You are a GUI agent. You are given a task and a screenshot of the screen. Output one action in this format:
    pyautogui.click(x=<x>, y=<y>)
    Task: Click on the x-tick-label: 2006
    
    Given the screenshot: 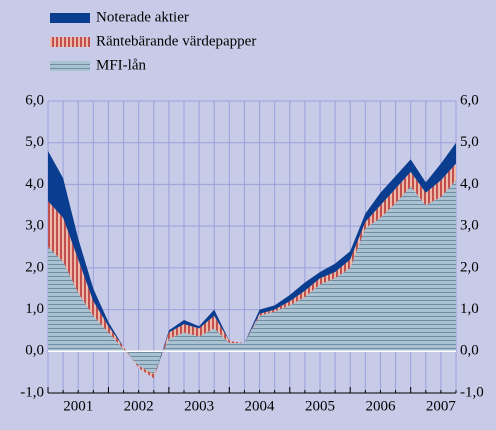 What is the action you would take?
    pyautogui.click(x=380, y=406)
    